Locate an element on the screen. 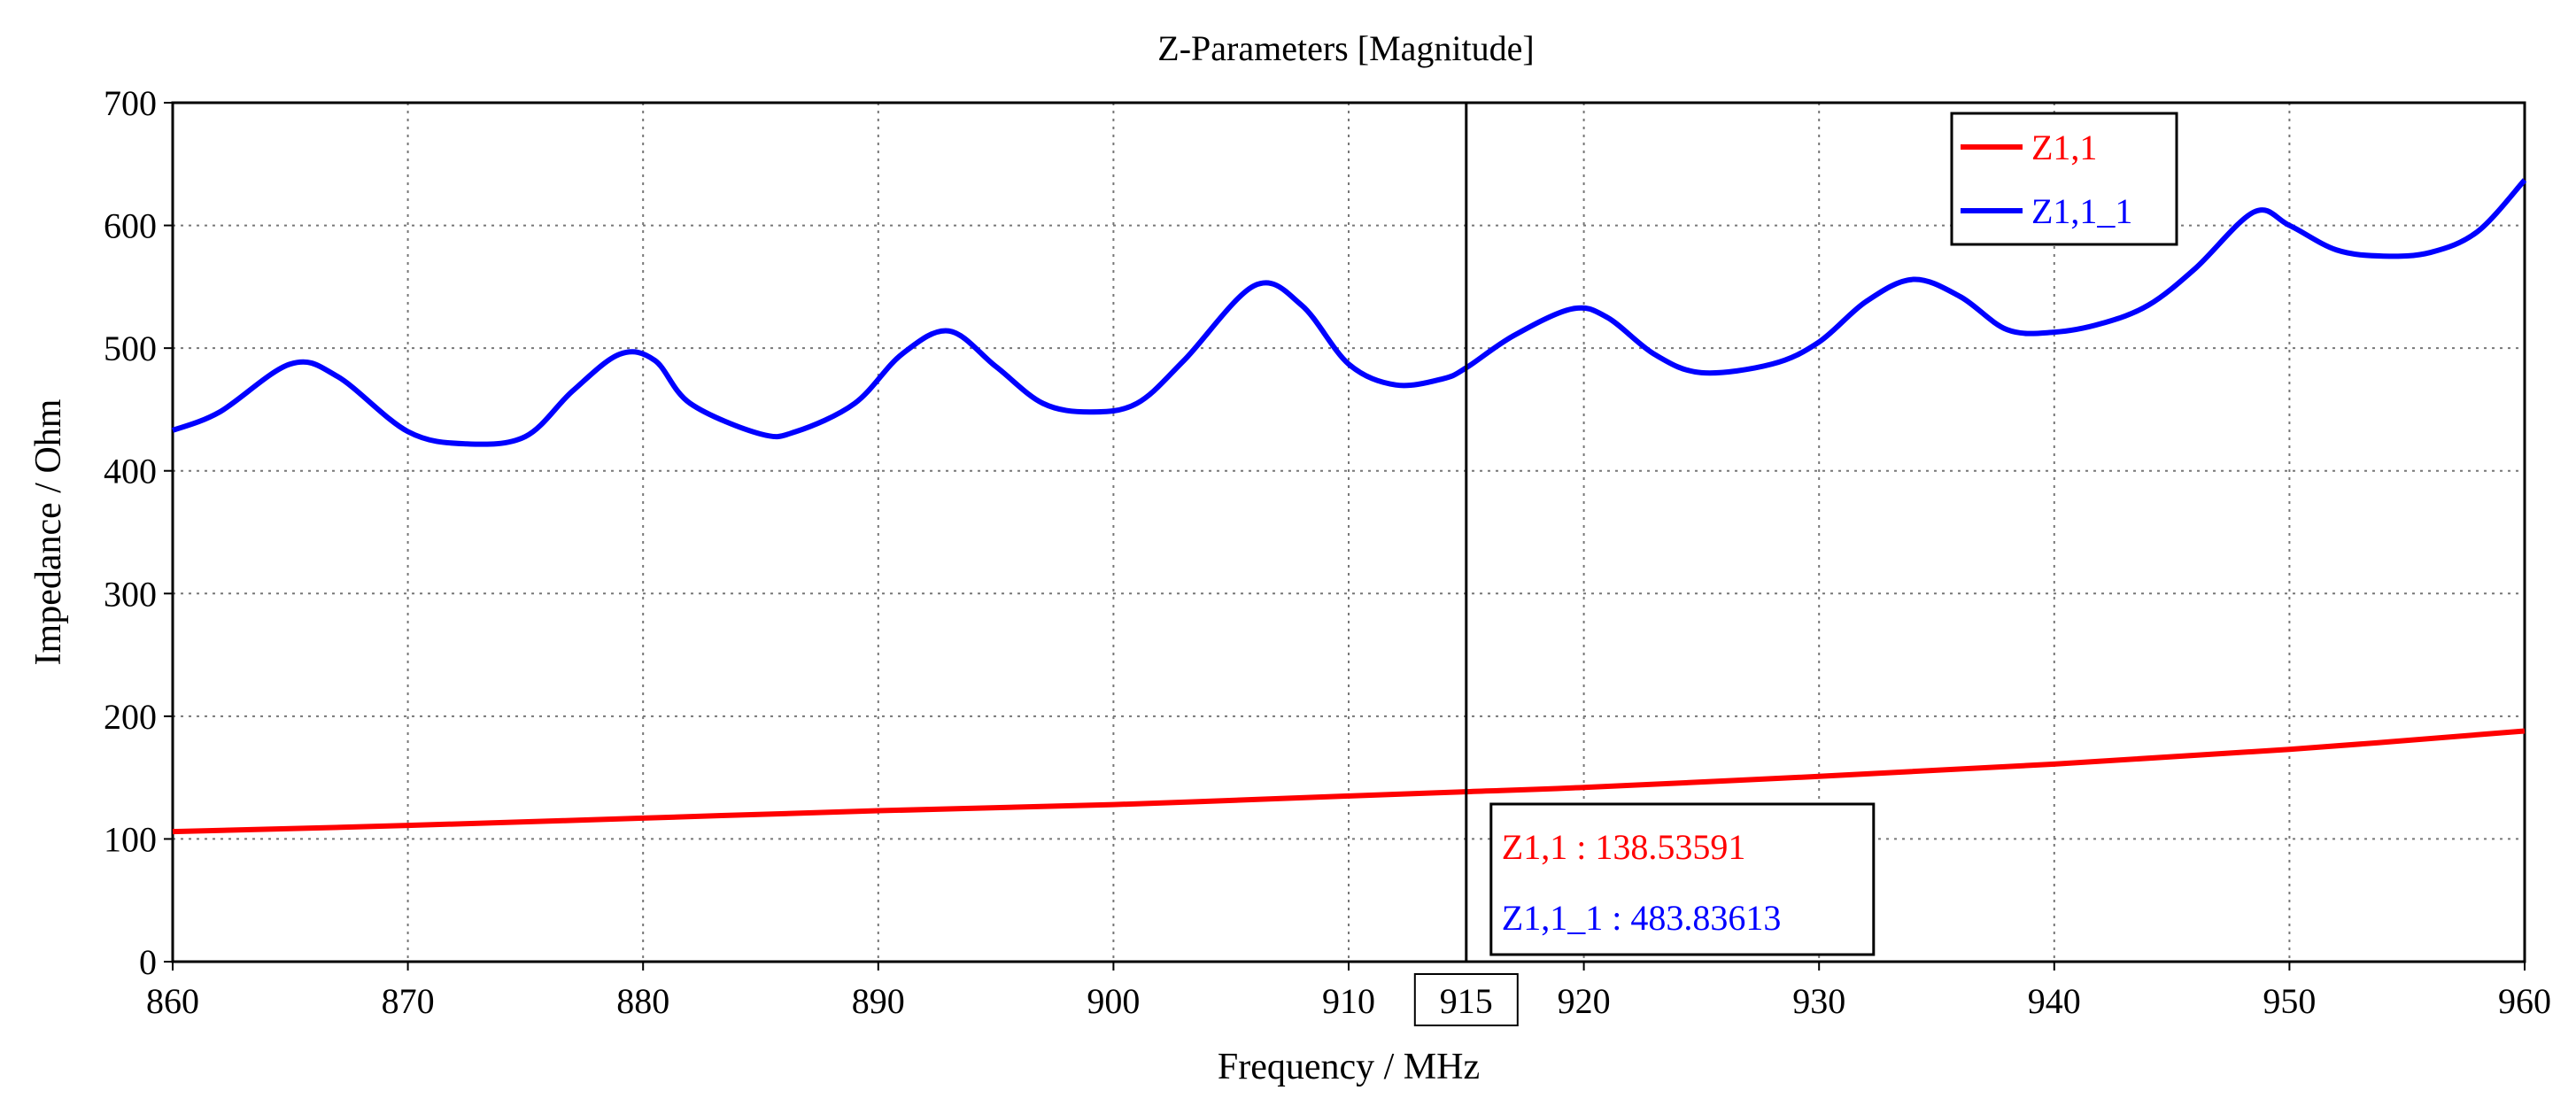  marker-x-label: 915 is located at coordinates (1466, 1001).